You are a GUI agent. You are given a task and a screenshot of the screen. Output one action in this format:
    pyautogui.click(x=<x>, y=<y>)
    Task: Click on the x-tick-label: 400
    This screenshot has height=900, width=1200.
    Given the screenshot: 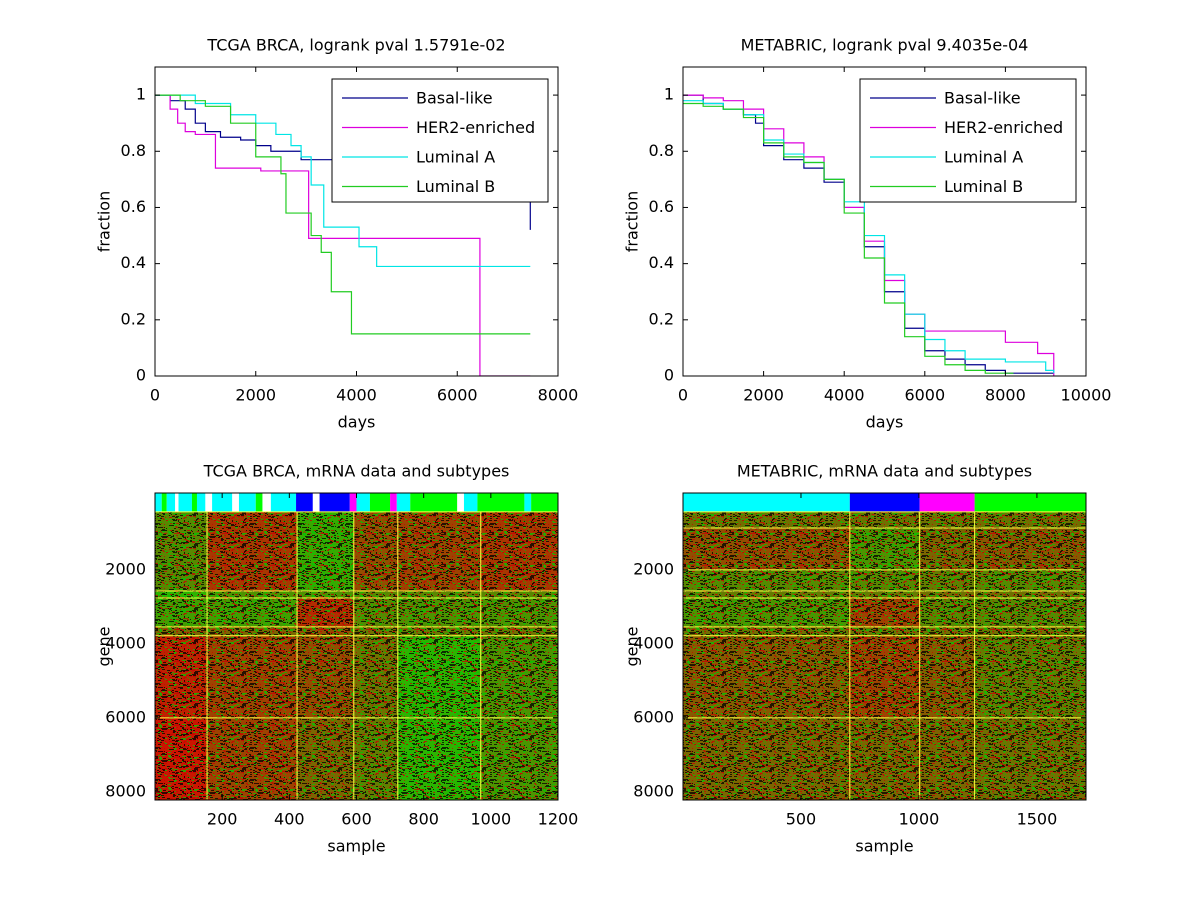 What is the action you would take?
    pyautogui.click(x=289, y=819)
    